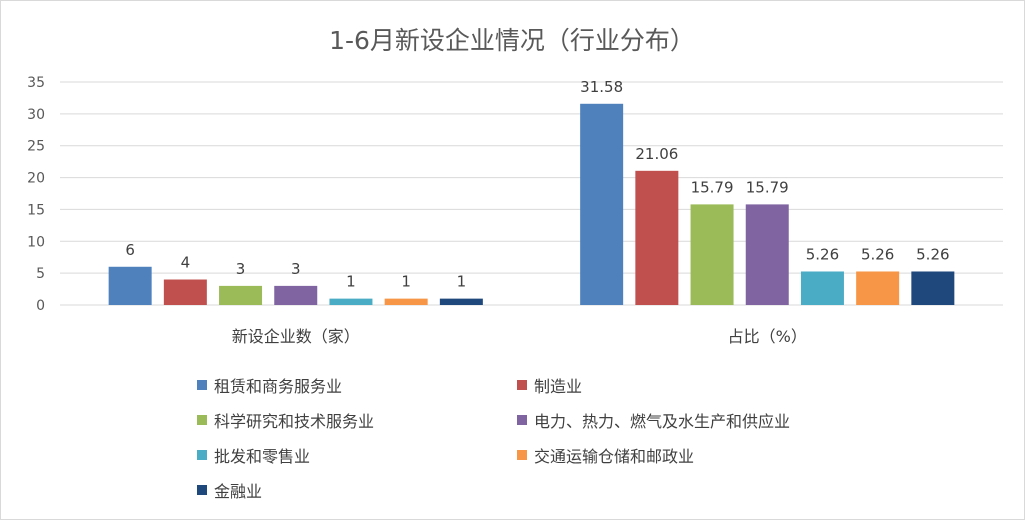 This screenshot has height=521, width=1025. What do you see at coordinates (296, 336) in the screenshot?
I see `category-label: 新设企业数（家）` at bounding box center [296, 336].